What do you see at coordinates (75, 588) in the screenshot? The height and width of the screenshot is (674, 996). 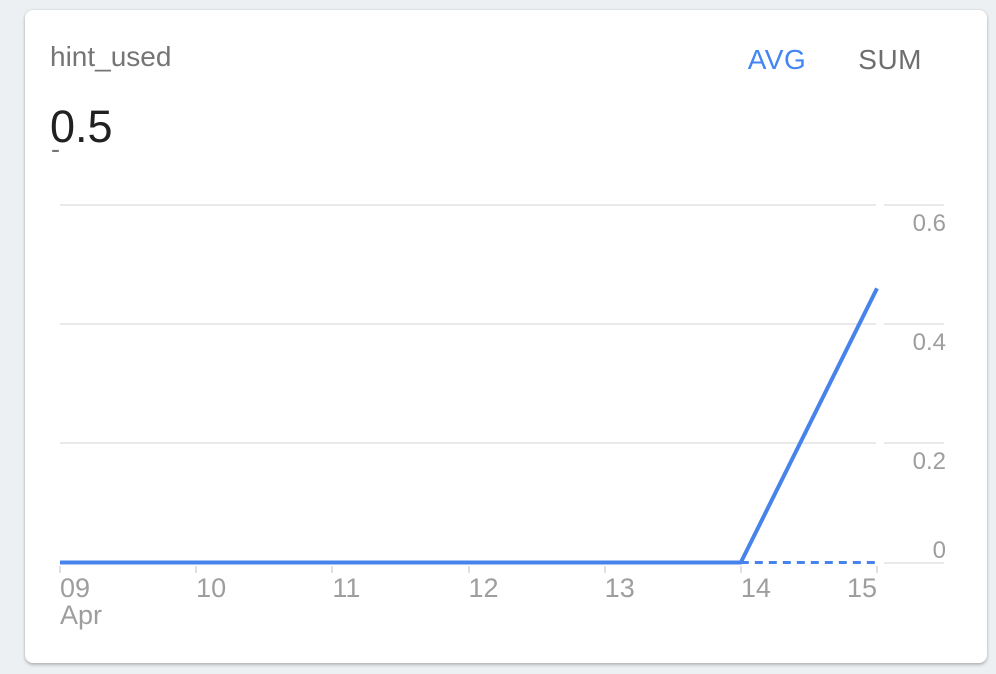 I see `x-axis-label: 09` at bounding box center [75, 588].